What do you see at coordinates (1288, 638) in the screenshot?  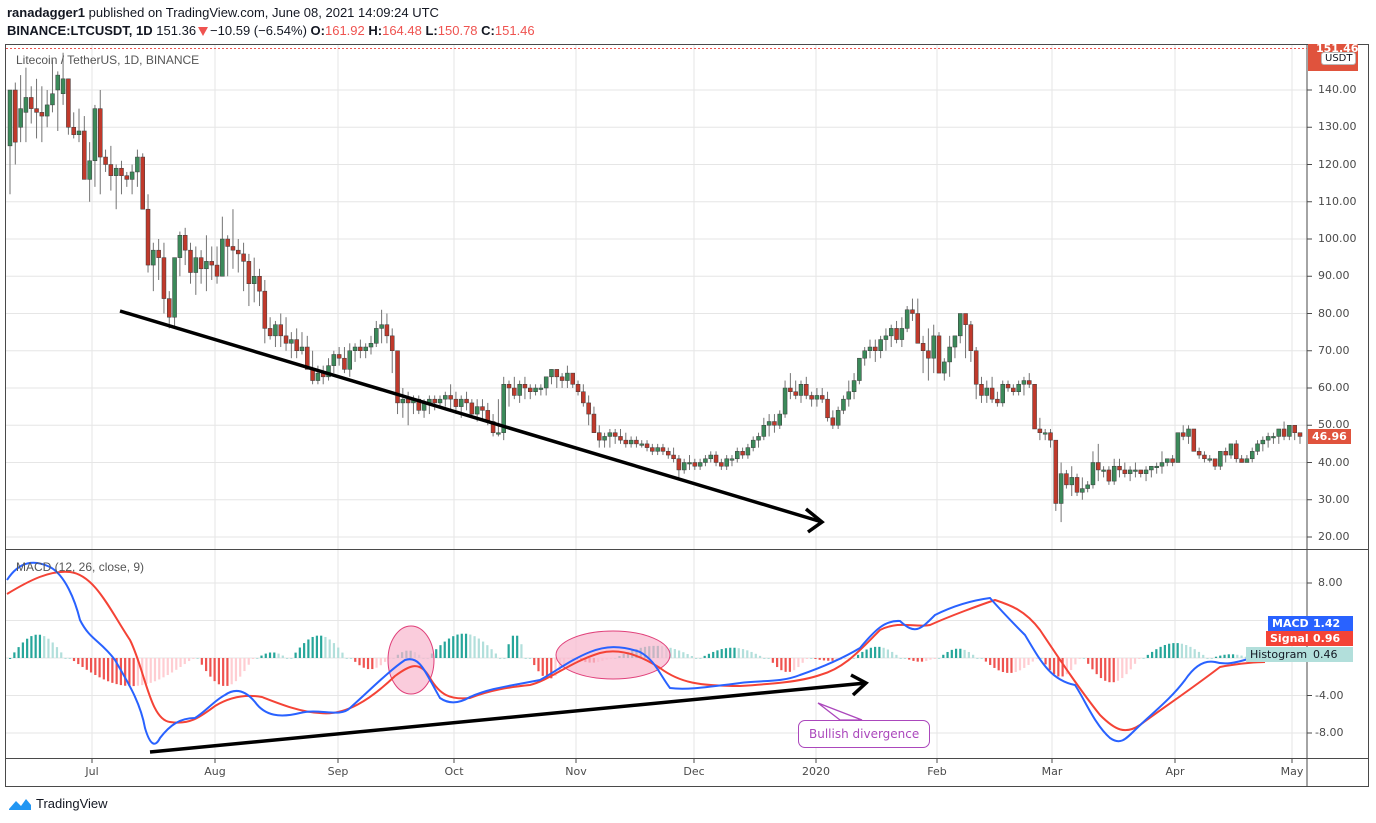 I see `signal-tag-label: Signal` at bounding box center [1288, 638].